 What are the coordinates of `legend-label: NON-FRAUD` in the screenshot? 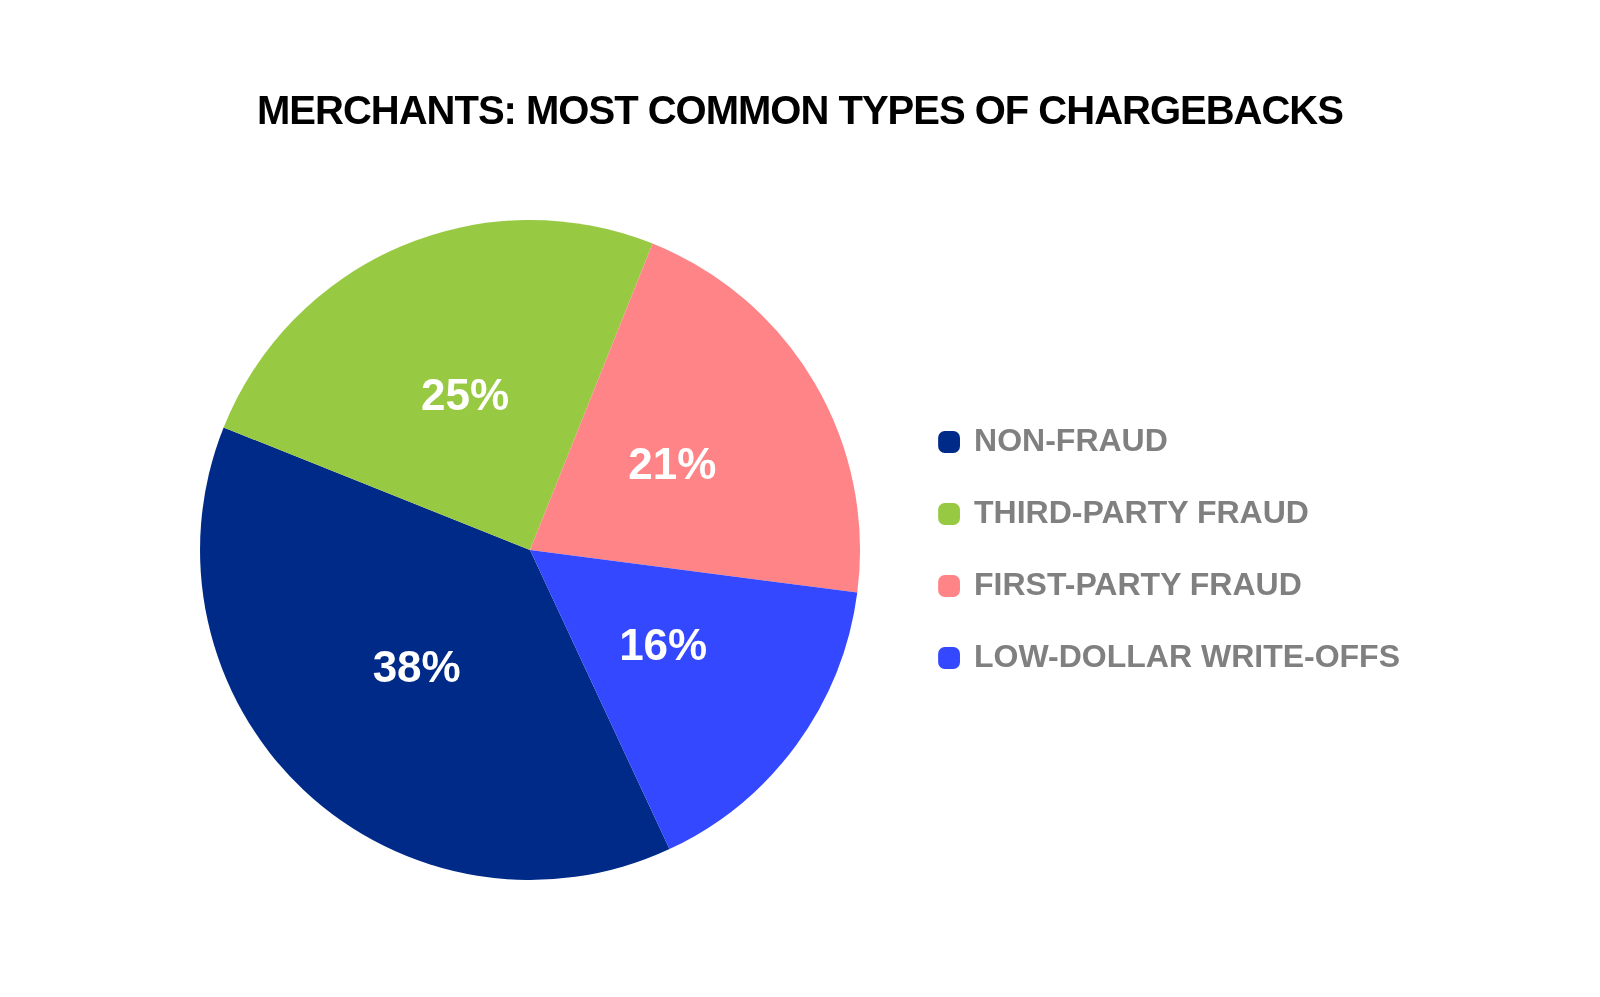 It's located at (1071, 439).